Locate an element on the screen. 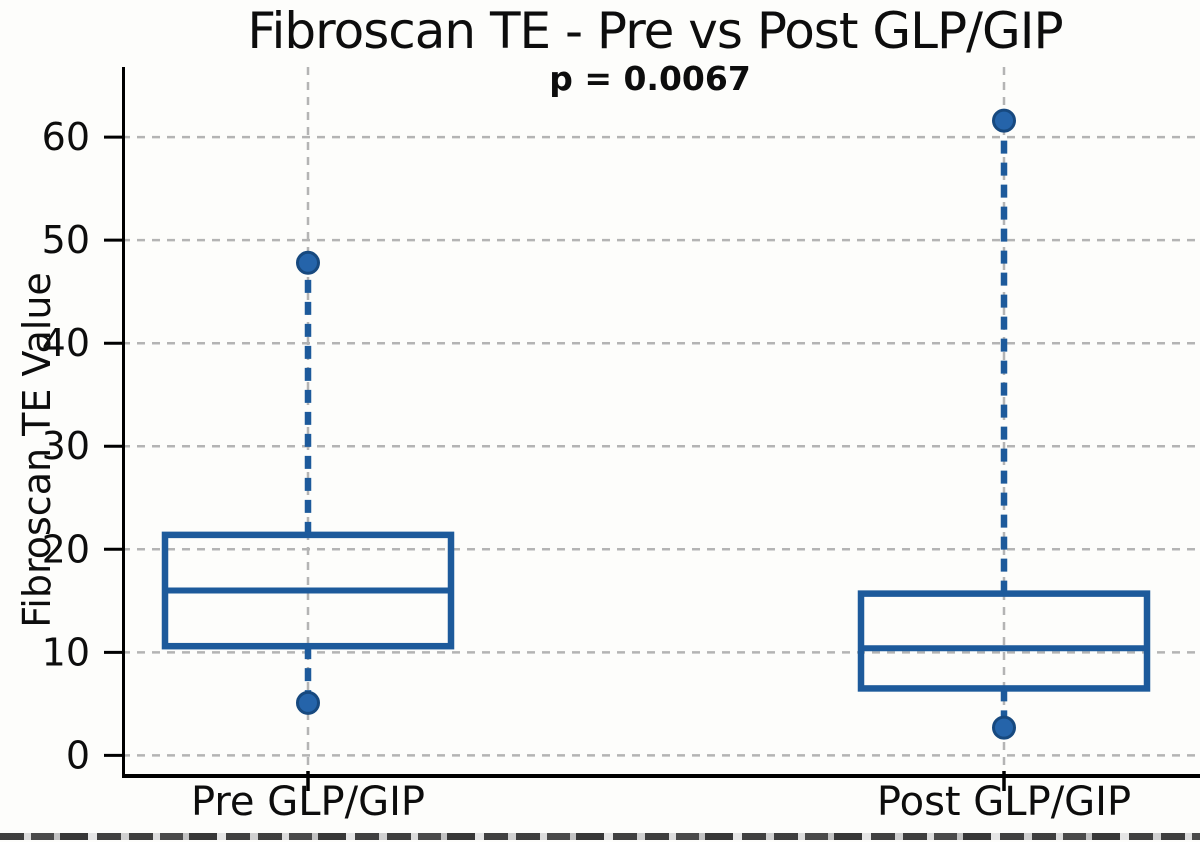  y-tick-label: 40 is located at coordinates (66, 343).